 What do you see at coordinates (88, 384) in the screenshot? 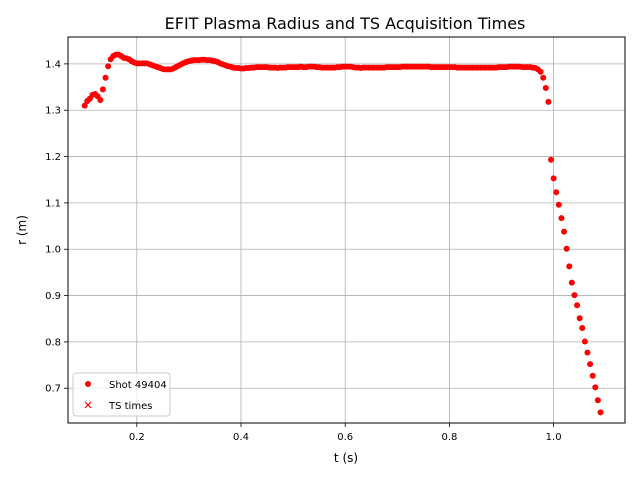
I see `legend-marker-shot` at bounding box center [88, 384].